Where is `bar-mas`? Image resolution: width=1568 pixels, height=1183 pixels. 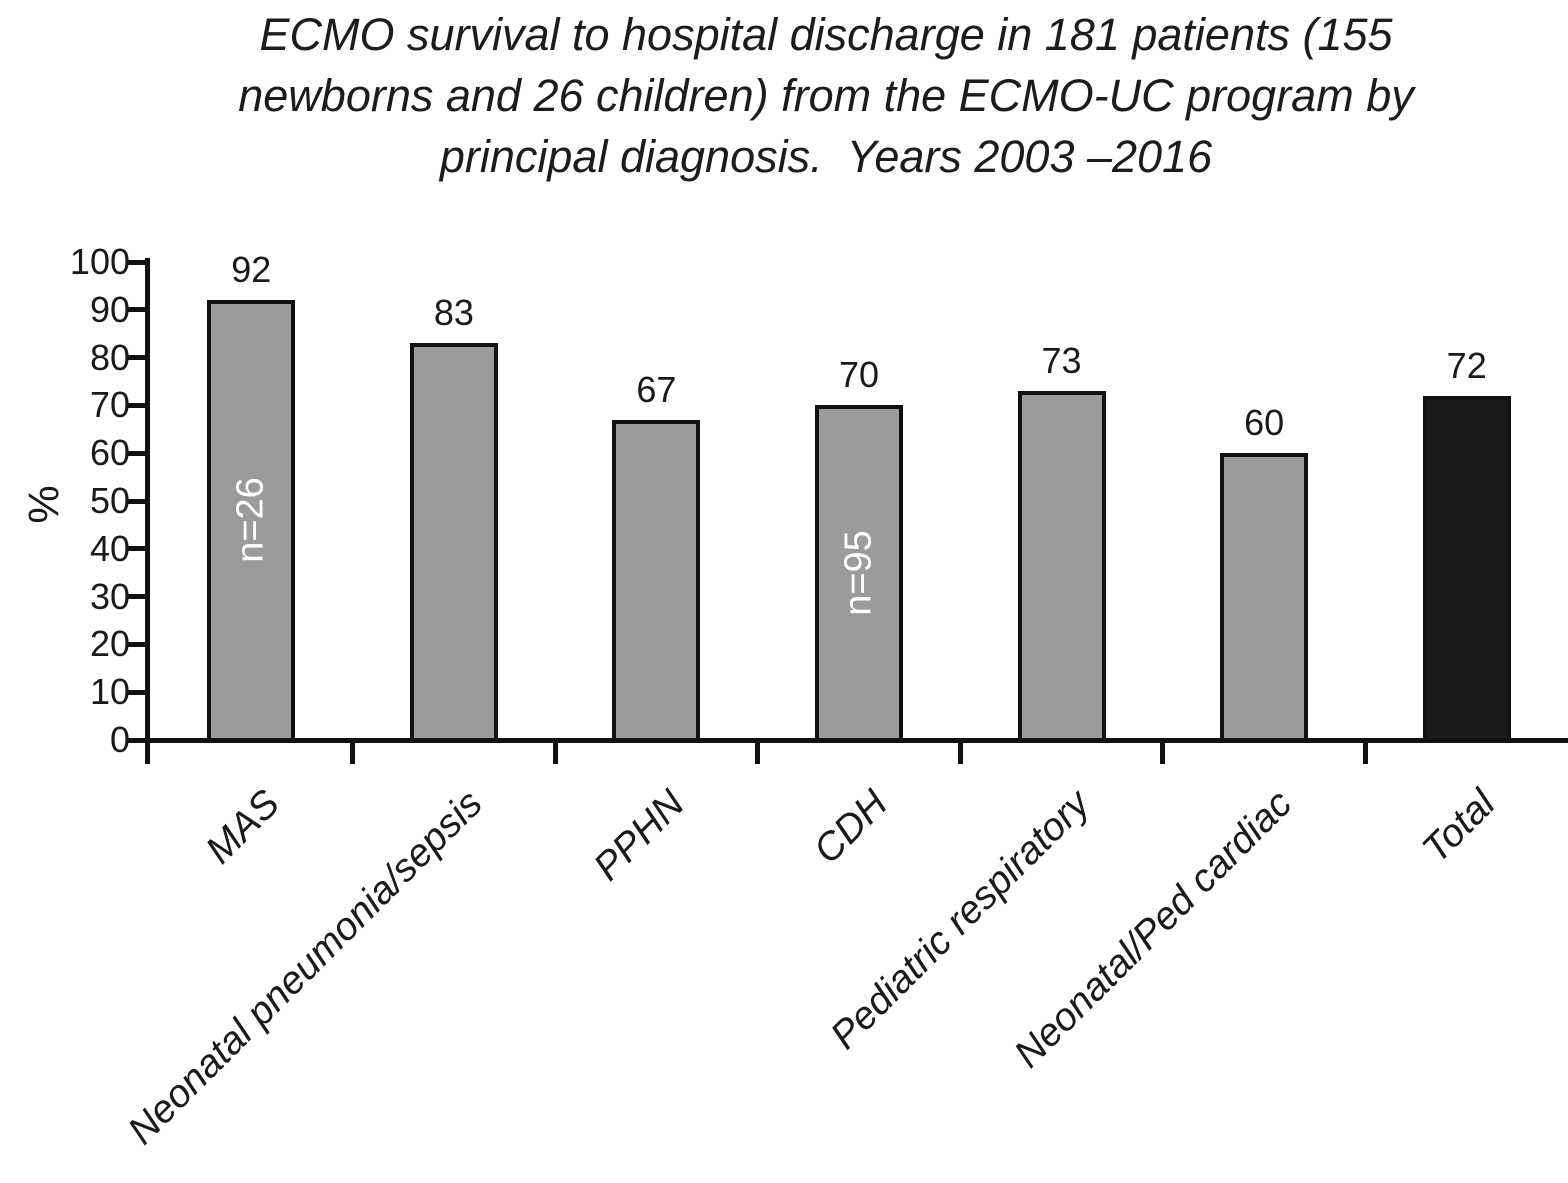
bar-mas is located at coordinates (251, 521).